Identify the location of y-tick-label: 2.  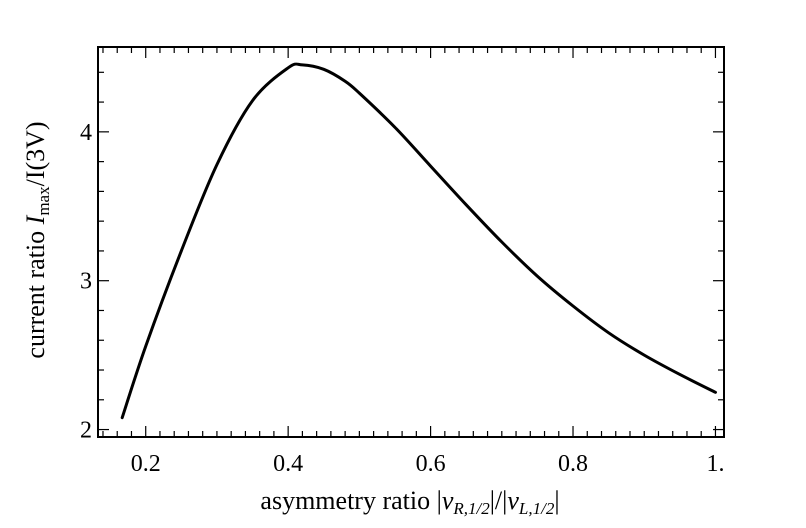
(86, 431).